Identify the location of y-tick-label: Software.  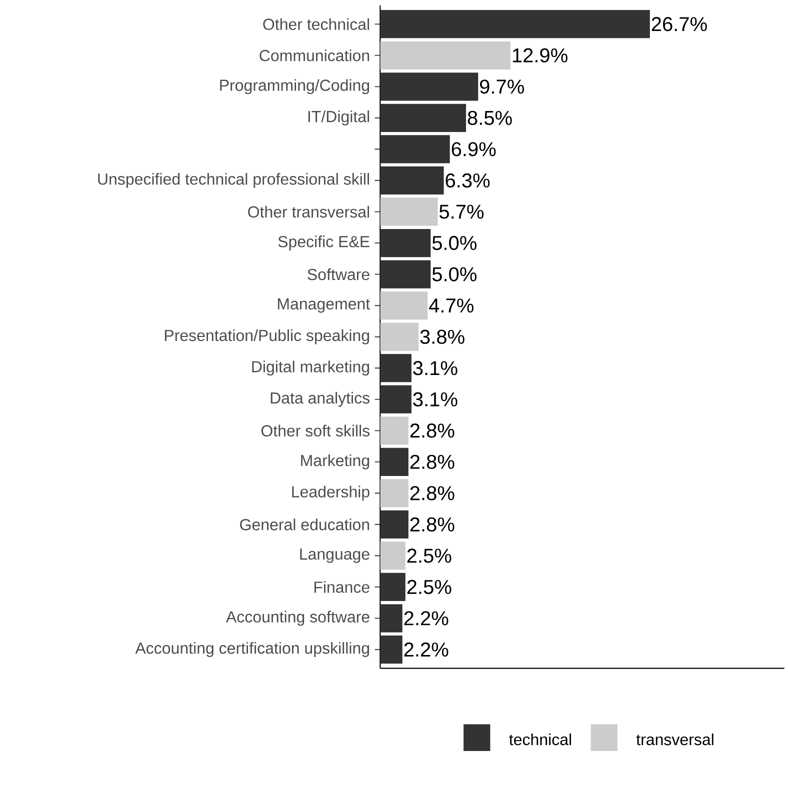
(339, 274).